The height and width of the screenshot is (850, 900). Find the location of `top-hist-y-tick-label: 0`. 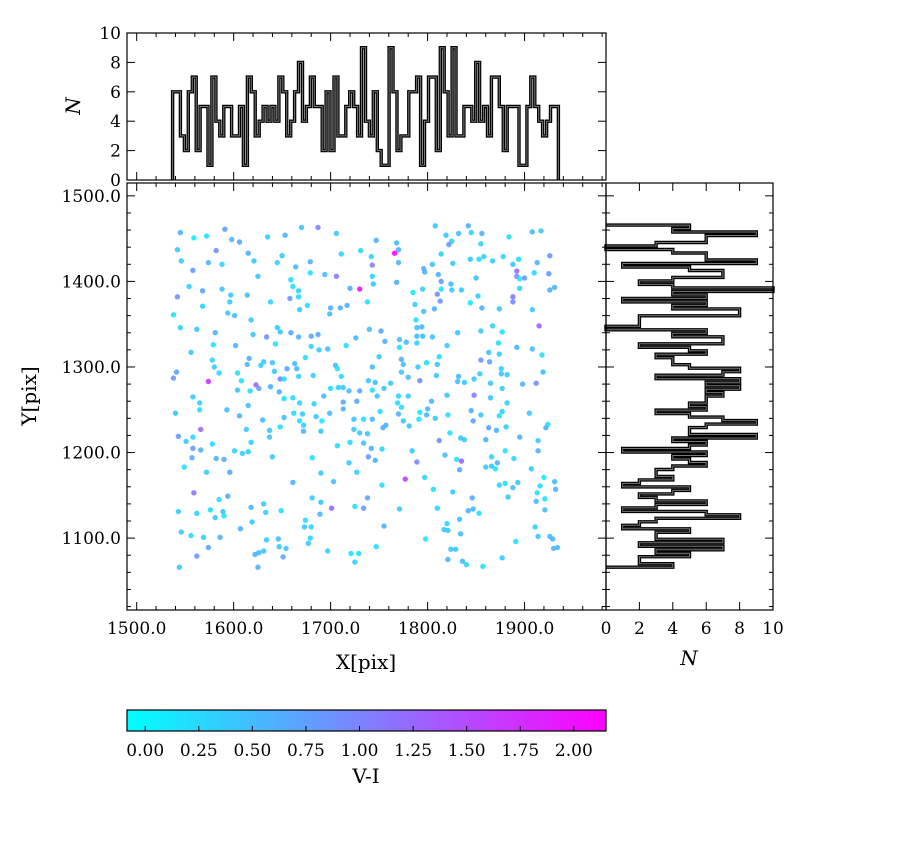

top-hist-y-tick-label: 0 is located at coordinates (115, 181).